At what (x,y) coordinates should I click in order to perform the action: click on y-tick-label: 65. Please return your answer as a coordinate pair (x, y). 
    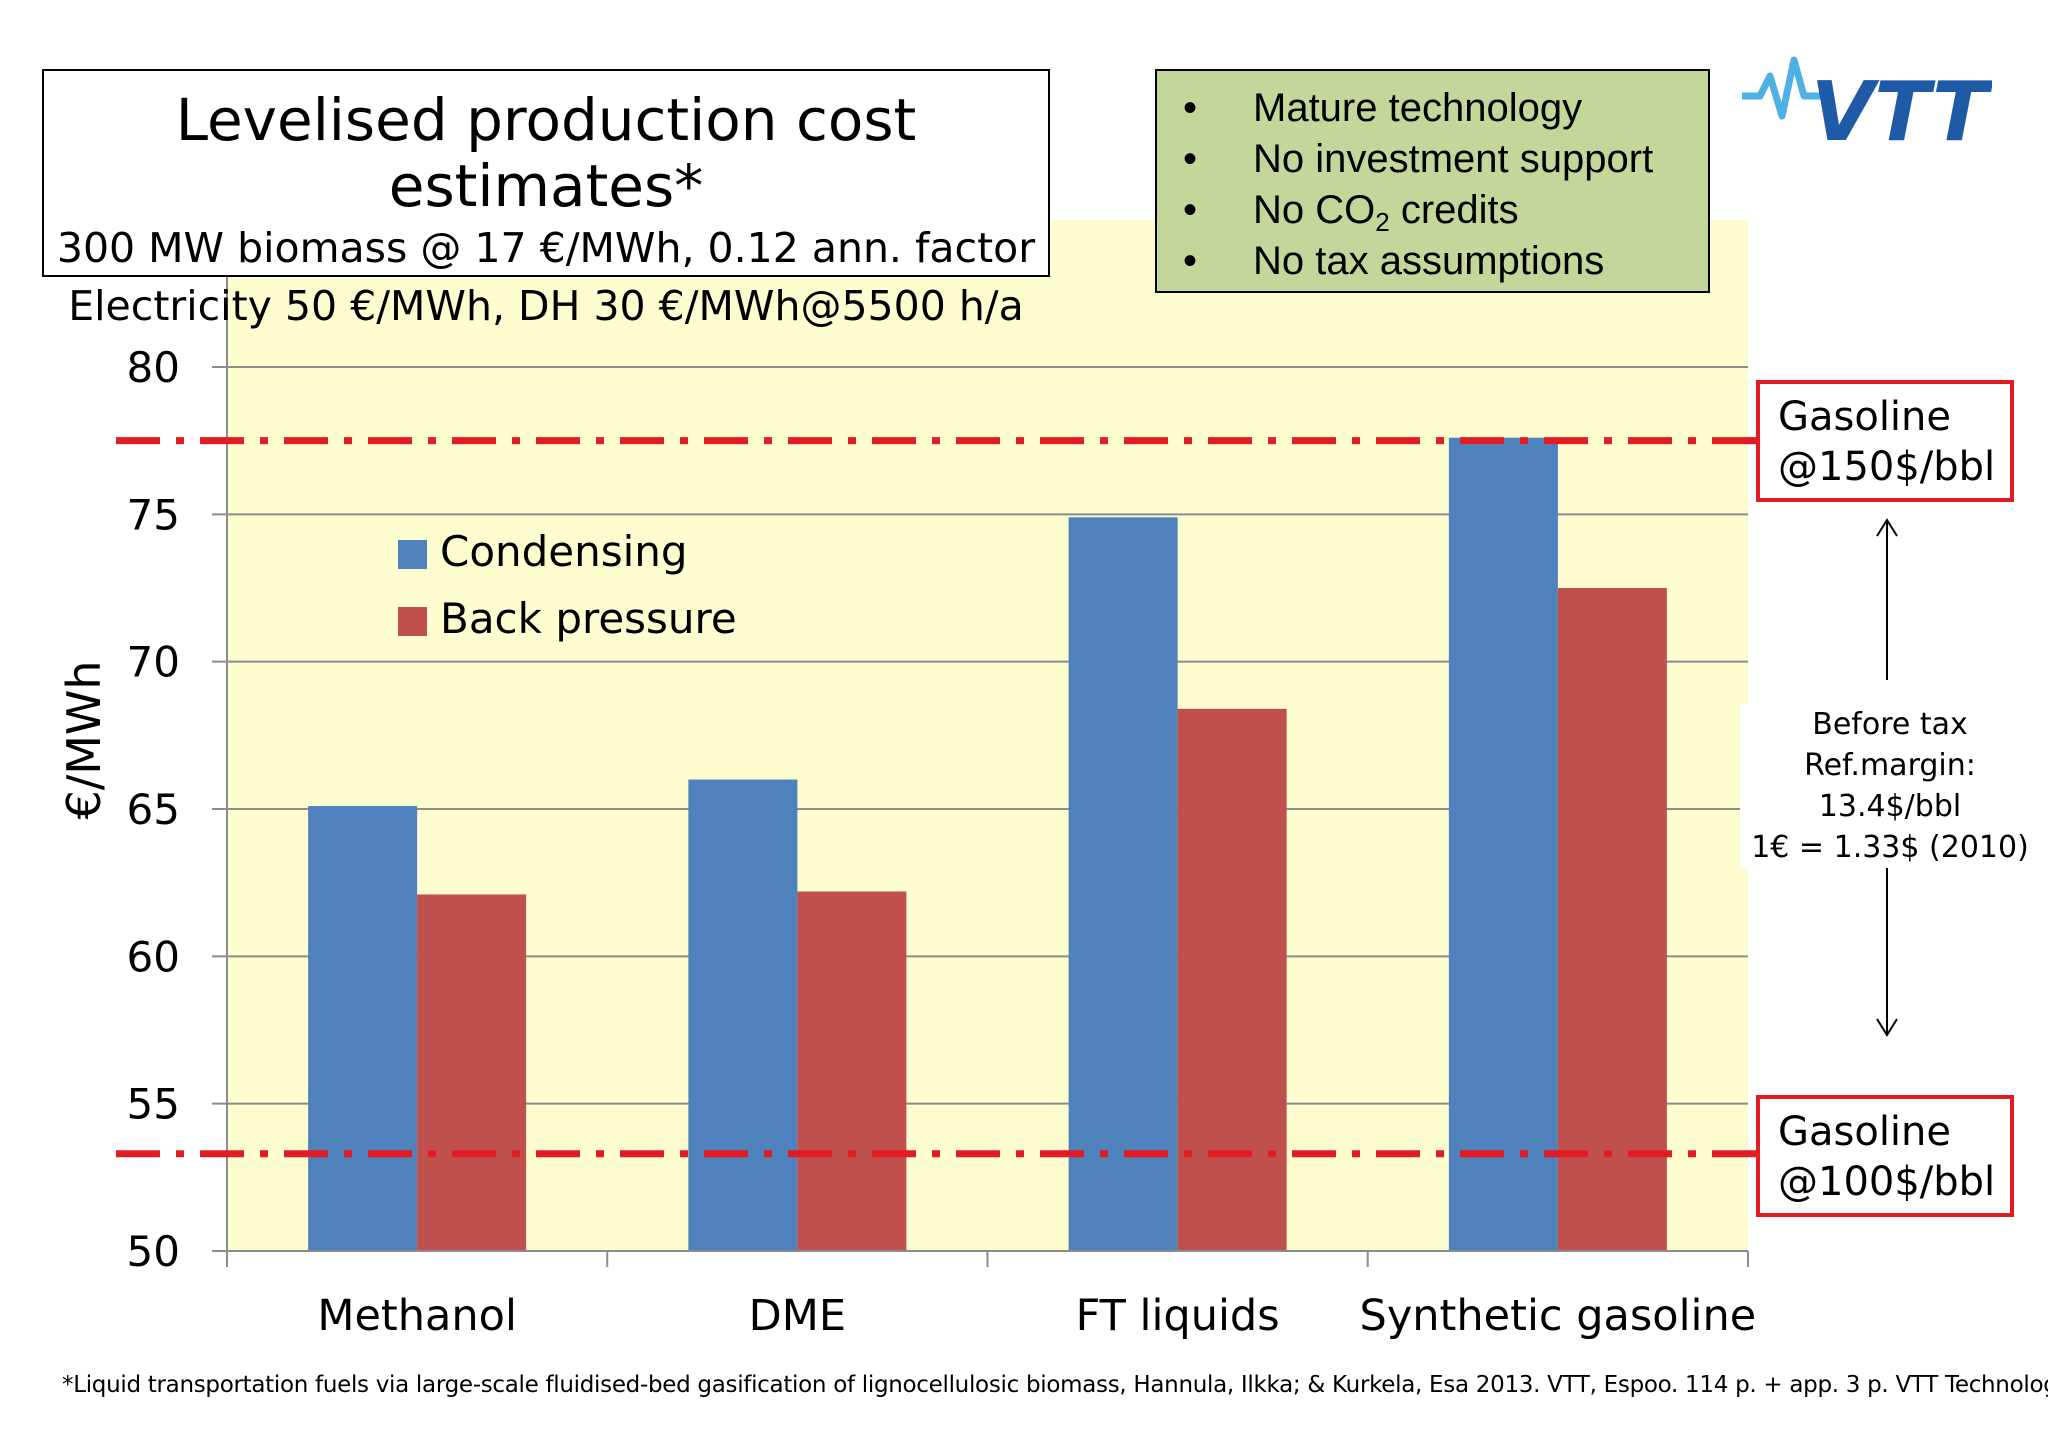
    Looking at the image, I should click on (153, 809).